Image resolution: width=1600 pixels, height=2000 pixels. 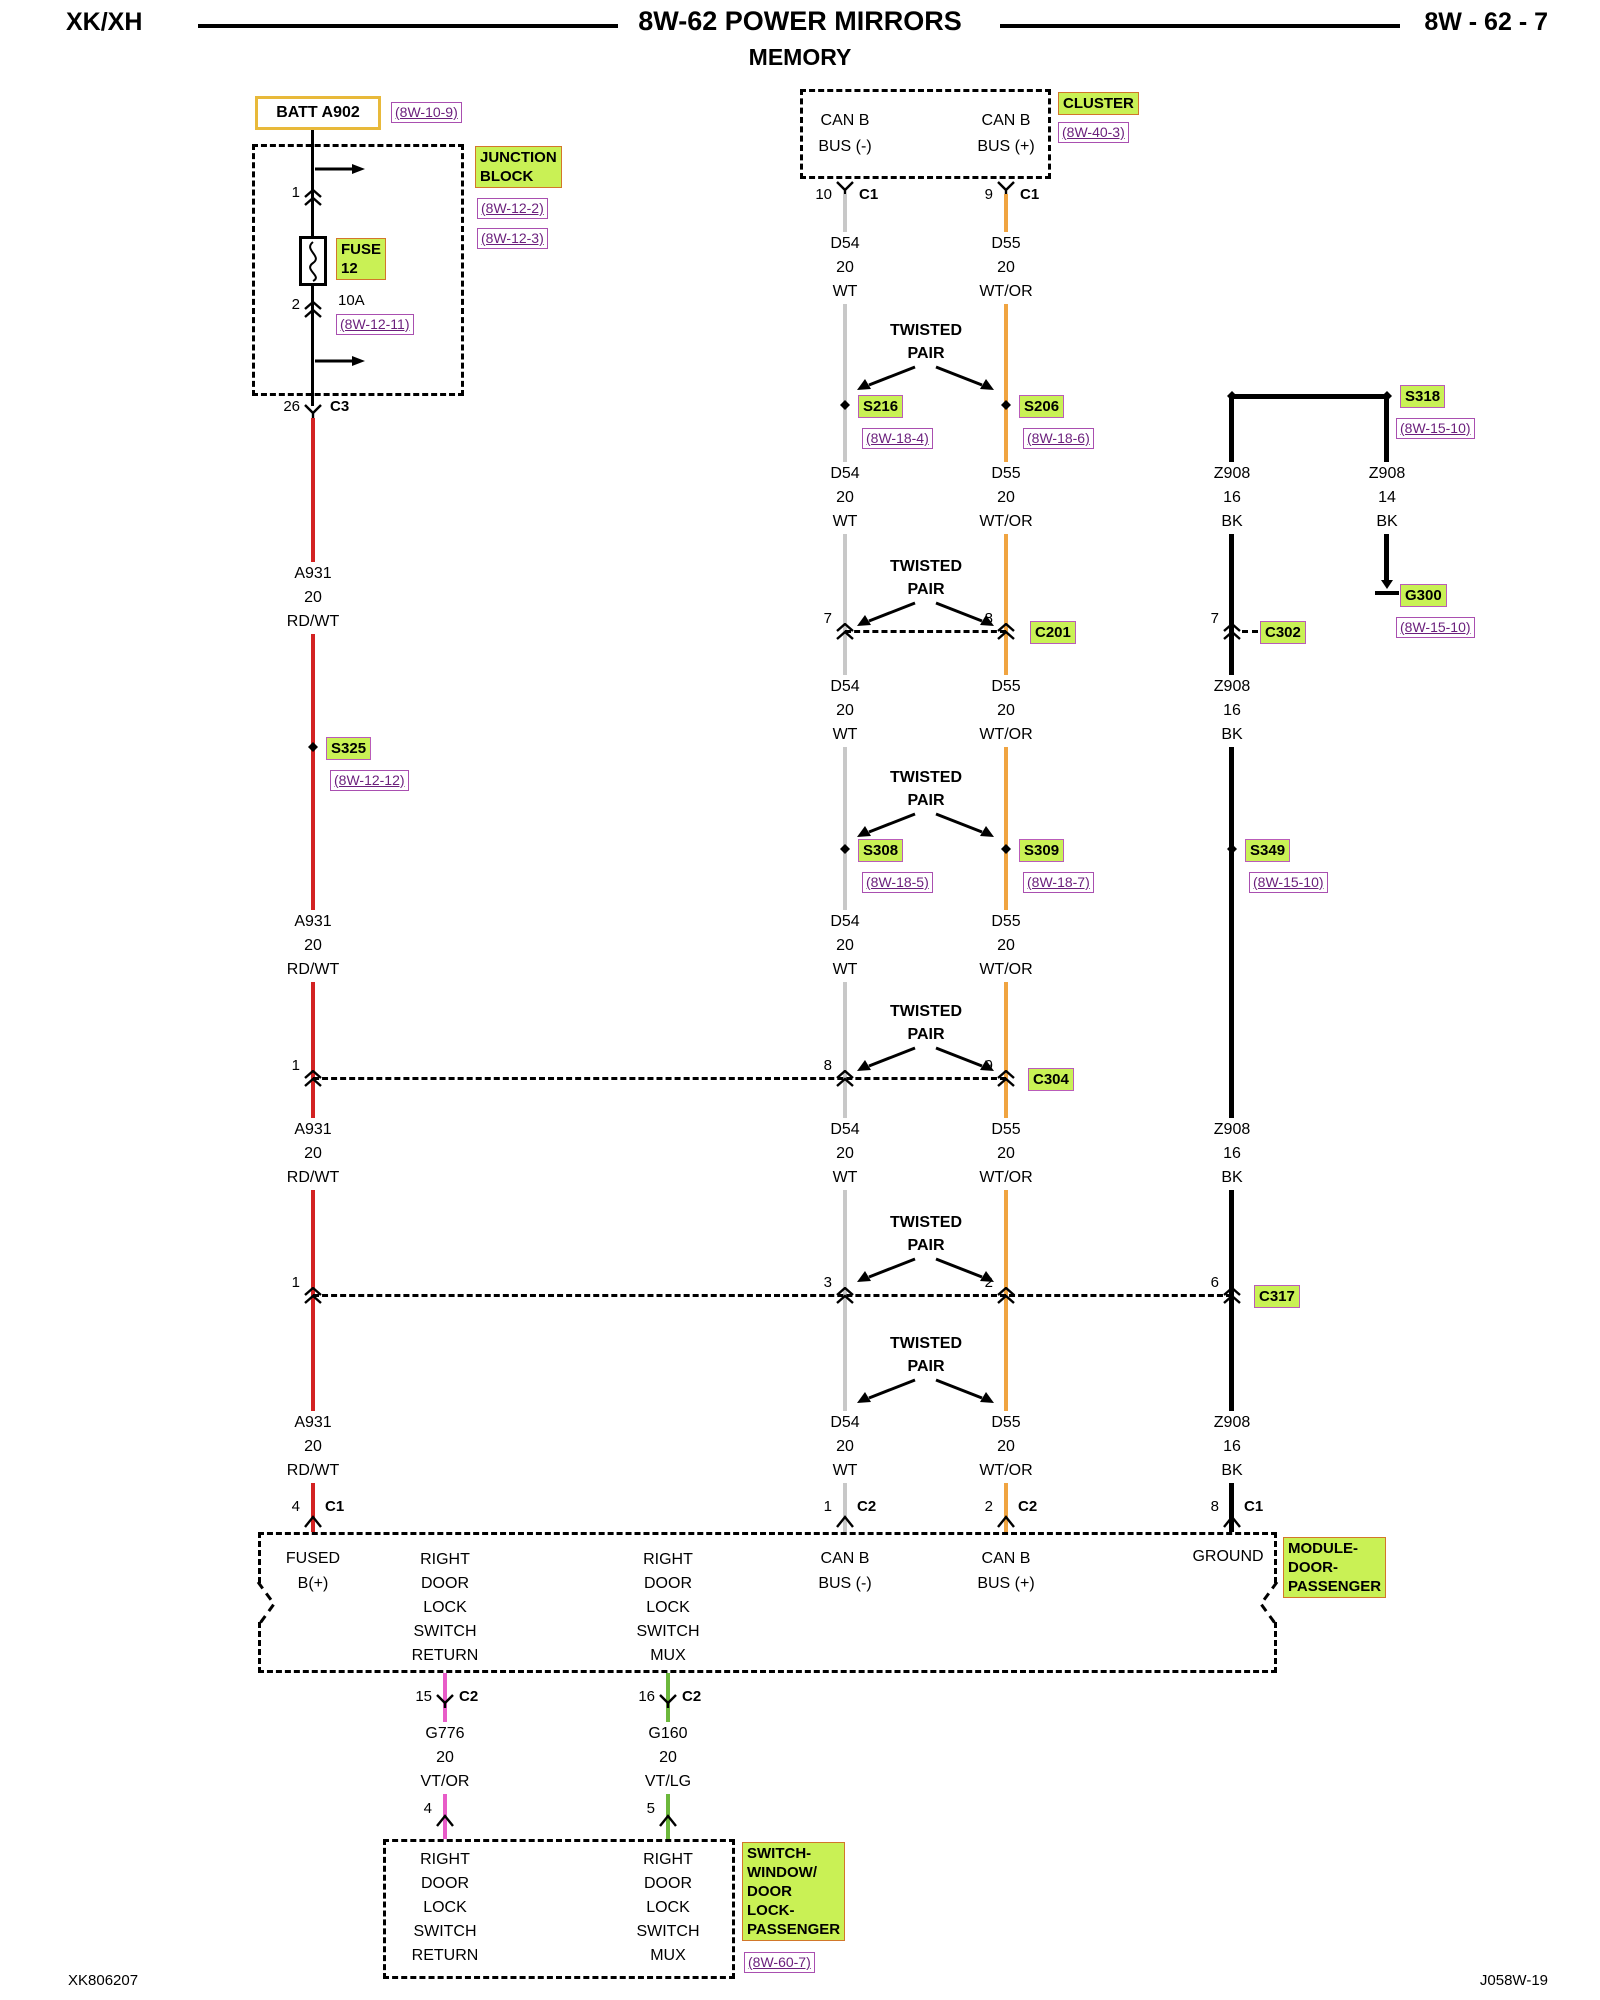 I want to click on module-label: MODULE- DOOR- PASSENGER, so click(x=1335, y=1567).